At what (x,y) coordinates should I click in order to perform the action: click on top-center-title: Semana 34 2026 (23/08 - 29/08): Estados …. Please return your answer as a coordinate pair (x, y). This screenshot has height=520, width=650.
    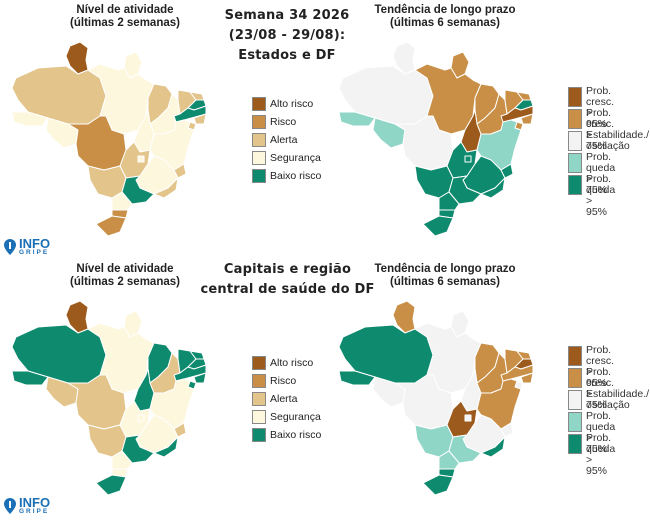
    Looking at the image, I should click on (287, 35).